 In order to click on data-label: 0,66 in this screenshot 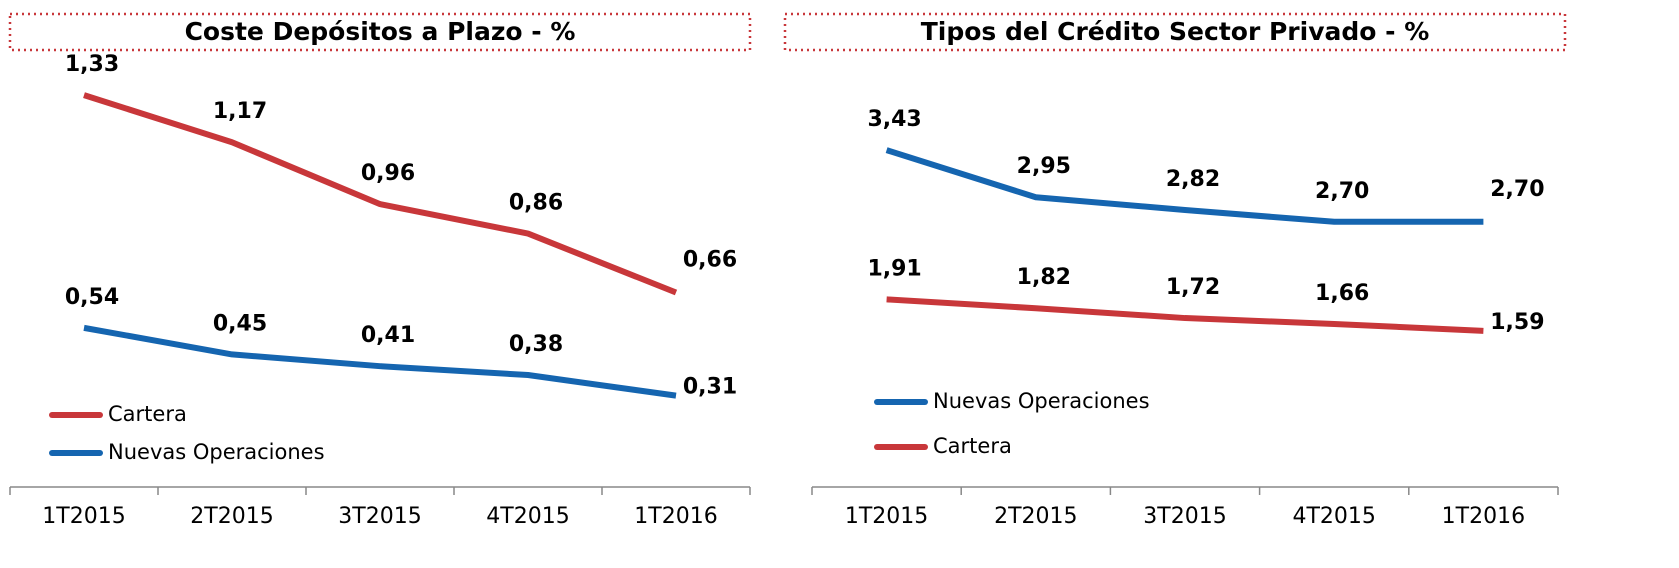, I will do `click(710, 260)`.